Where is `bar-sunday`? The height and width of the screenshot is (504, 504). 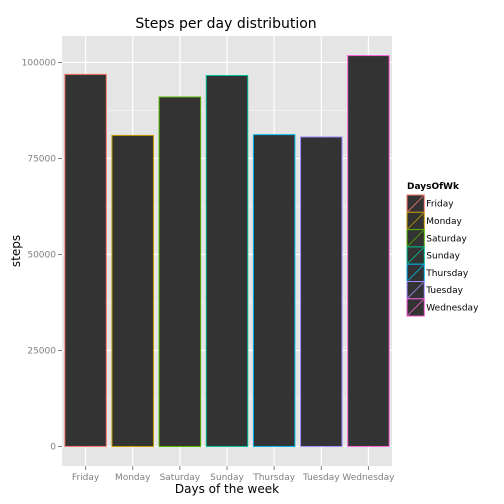 bar-sunday is located at coordinates (227, 261).